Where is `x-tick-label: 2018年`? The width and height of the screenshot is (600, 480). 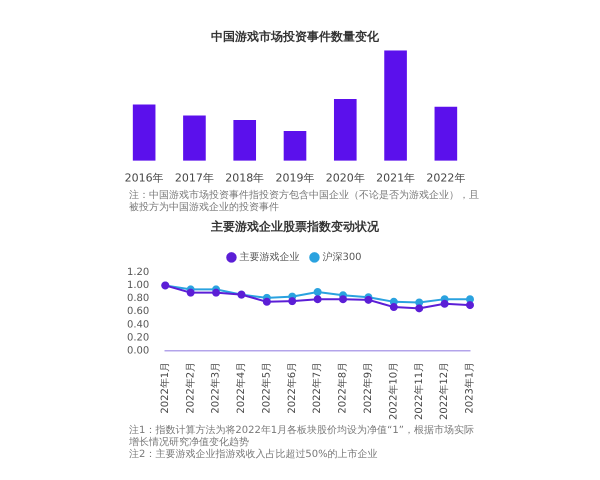 x-tick-label: 2018年 is located at coordinates (244, 177).